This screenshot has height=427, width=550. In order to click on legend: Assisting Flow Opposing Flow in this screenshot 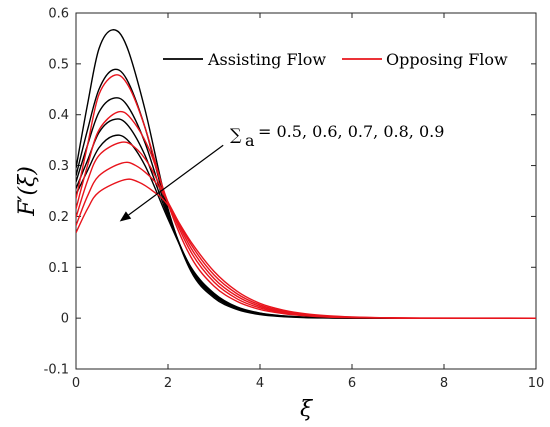, I will do `click(335, 59)`.